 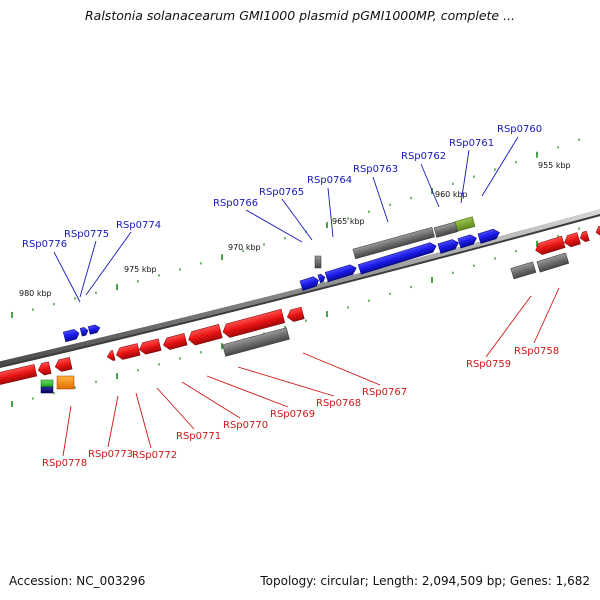 What do you see at coordinates (57, 384) in the screenshot?
I see `small-gene-markers` at bounding box center [57, 384].